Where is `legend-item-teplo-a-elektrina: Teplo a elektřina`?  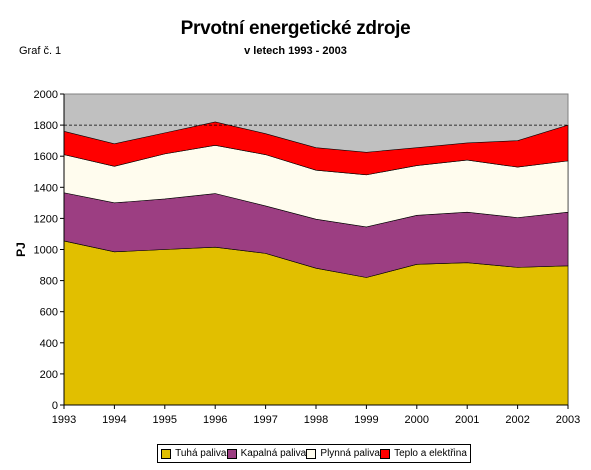 legend-item-teplo-a-elektrina: Teplo a elektřina is located at coordinates (423, 453).